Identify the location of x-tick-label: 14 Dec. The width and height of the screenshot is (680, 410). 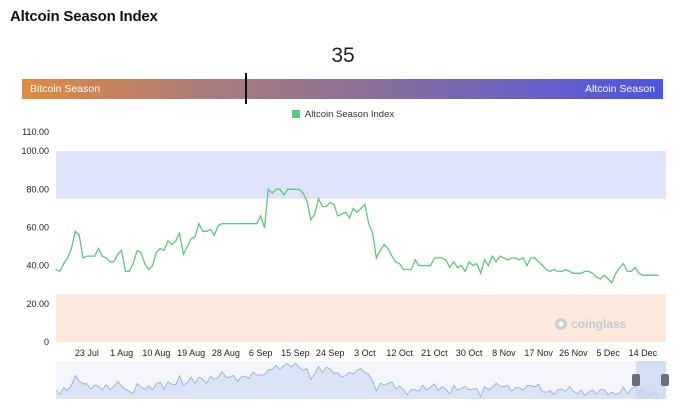
(643, 353).